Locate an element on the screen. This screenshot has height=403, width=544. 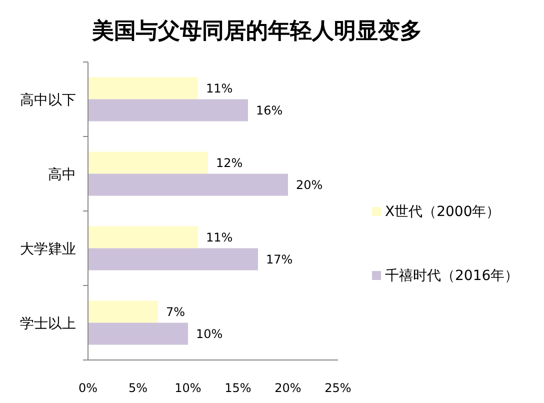
x-tick-label: 0% is located at coordinates (88, 388).